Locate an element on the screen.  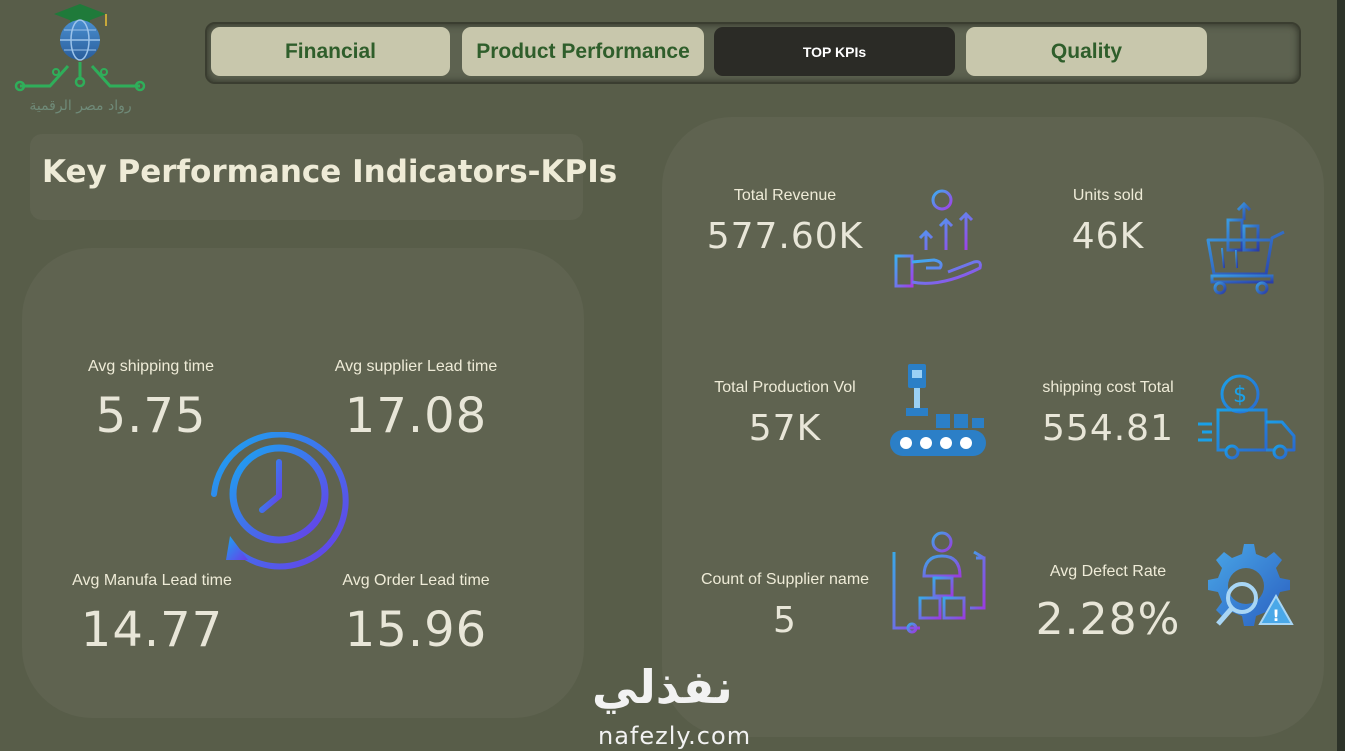
logo-icon is located at coordinates (80, 48).